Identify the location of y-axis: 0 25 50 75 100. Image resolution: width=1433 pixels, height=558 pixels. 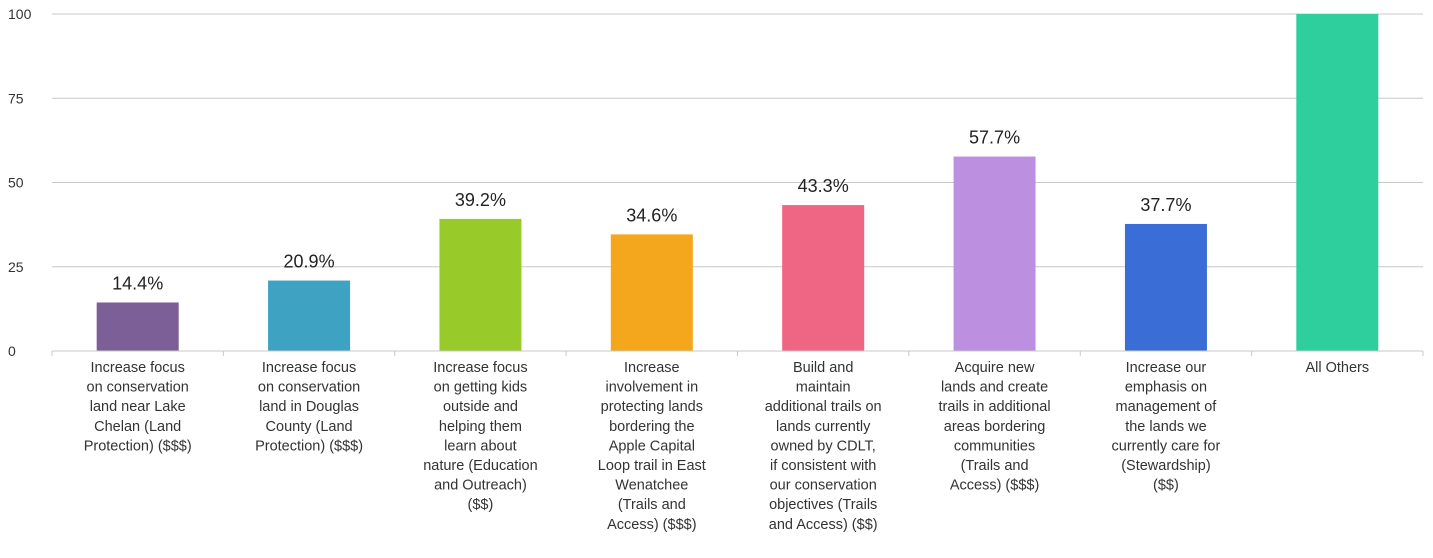
(20, 182).